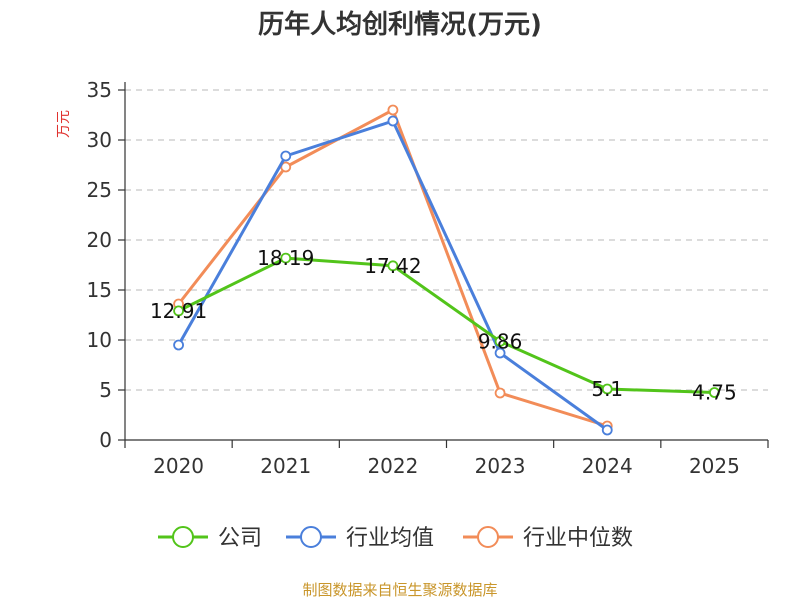 The image size is (800, 600). What do you see at coordinates (99, 340) in the screenshot?
I see `y-tick-label: 10` at bounding box center [99, 340].